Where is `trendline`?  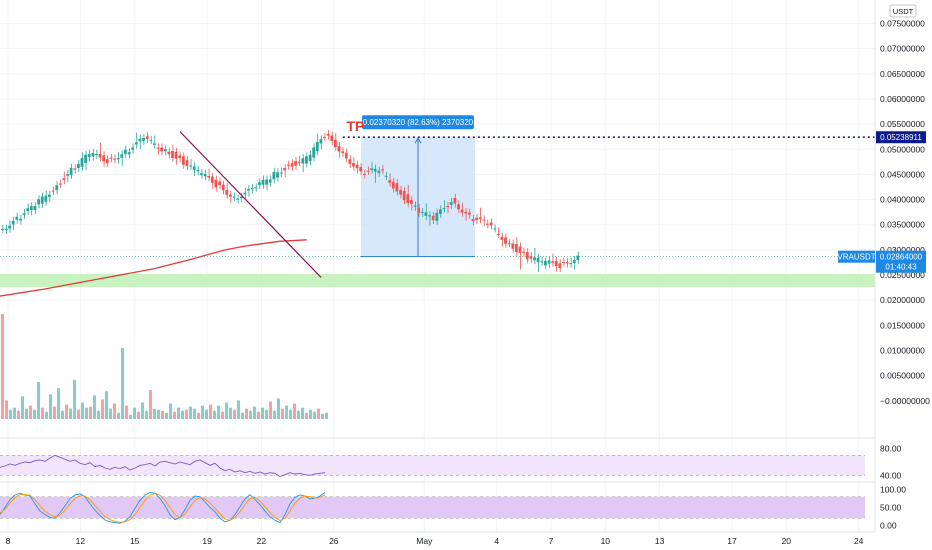 trendline is located at coordinates (250, 204).